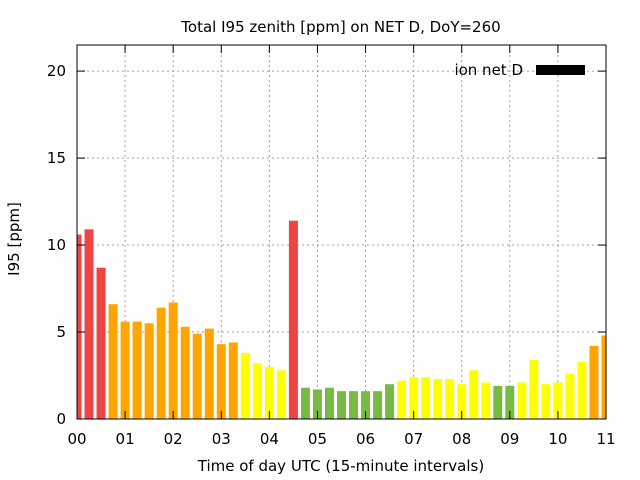 This screenshot has height=480, width=640. Describe the element at coordinates (413, 439) in the screenshot. I see `x-tick-label: 07` at that location.